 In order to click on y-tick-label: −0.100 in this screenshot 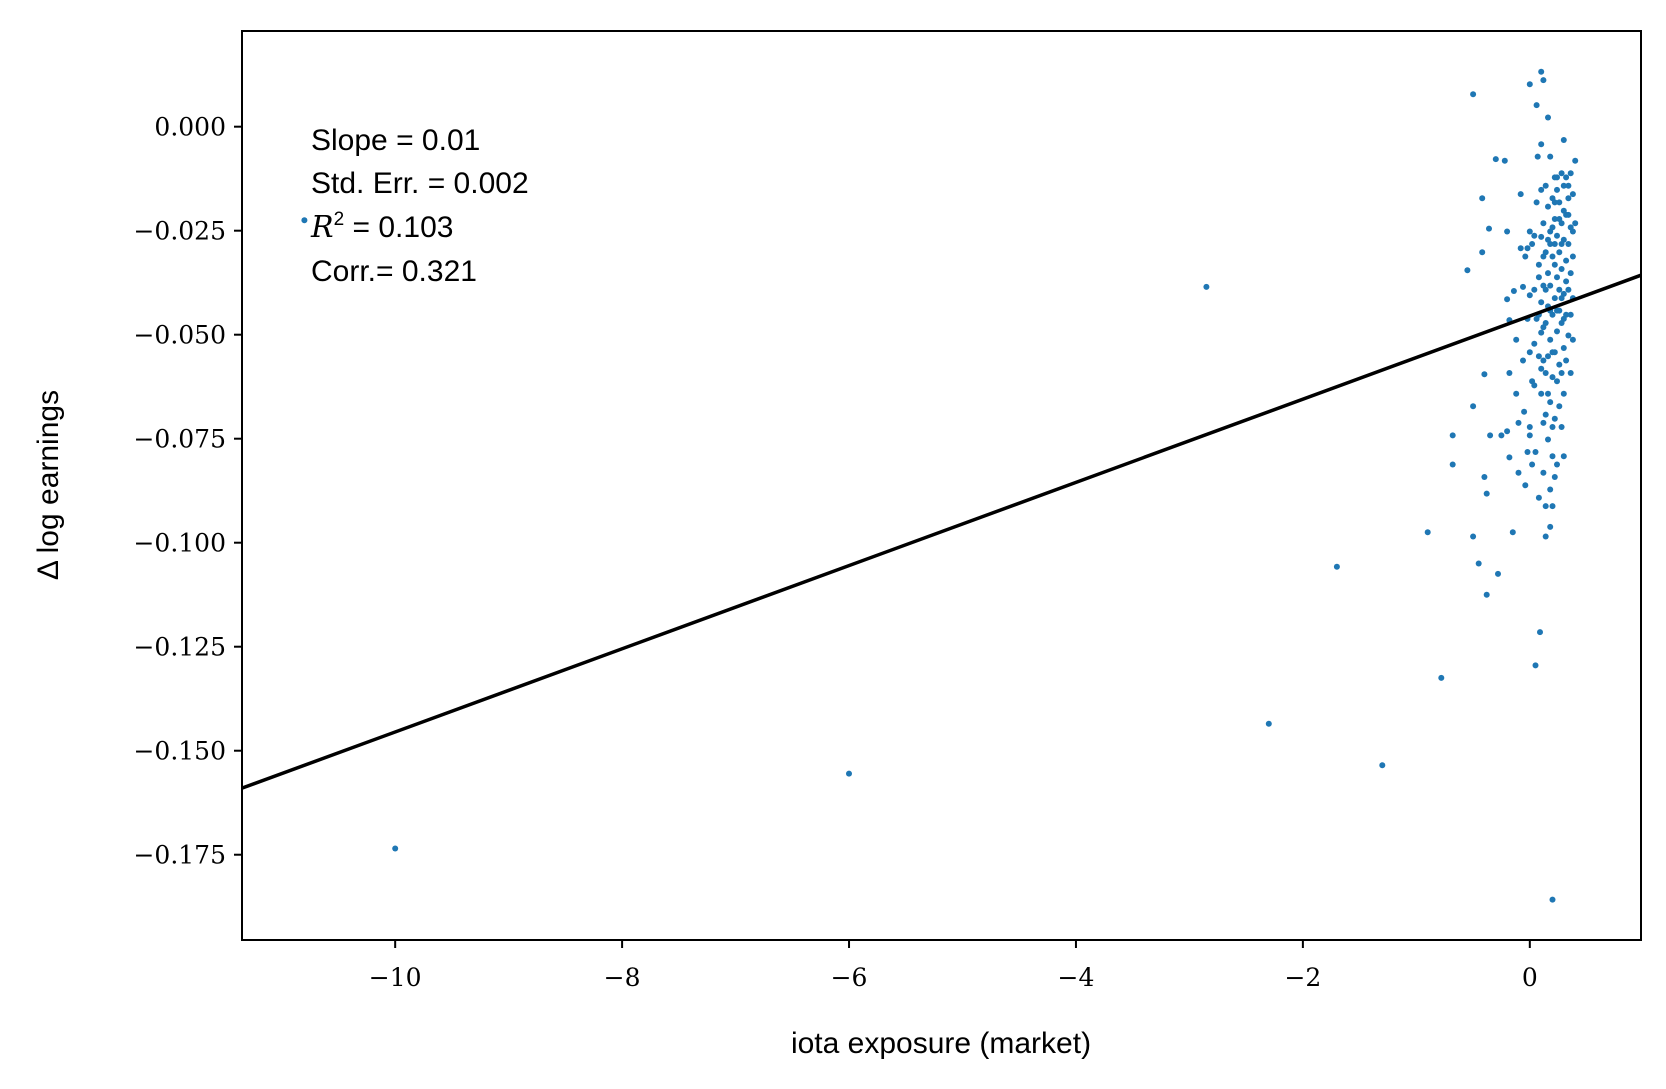, I will do `click(179, 543)`.